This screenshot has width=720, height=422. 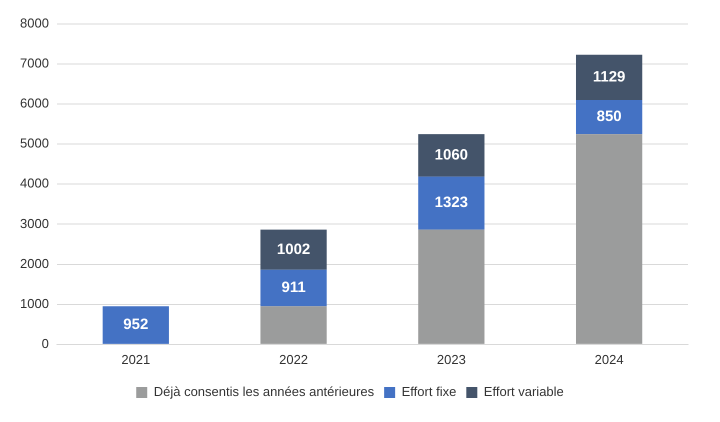 I want to click on data-label: 911, so click(x=293, y=287).